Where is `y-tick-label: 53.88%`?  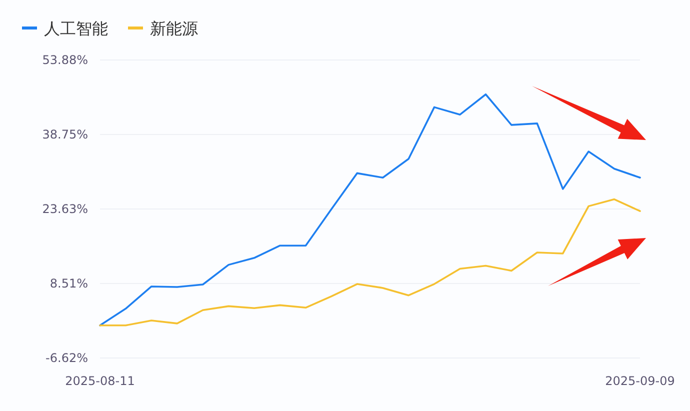 y-tick-label: 53.88% is located at coordinates (65, 60).